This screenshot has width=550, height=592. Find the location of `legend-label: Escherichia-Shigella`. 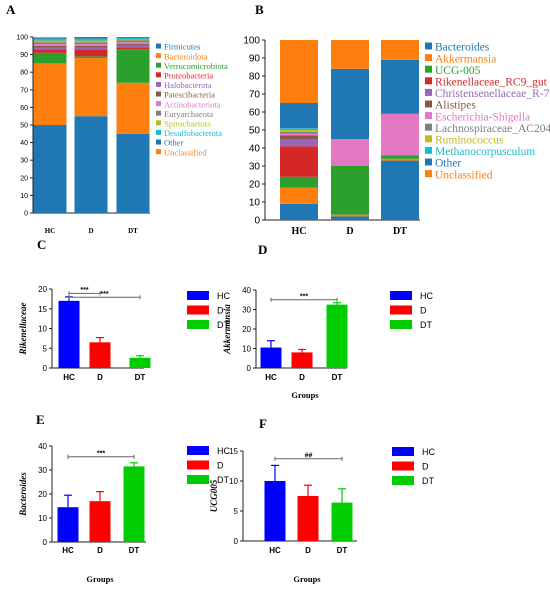

legend-label: Escherichia-Shigella is located at coordinates (482, 117).